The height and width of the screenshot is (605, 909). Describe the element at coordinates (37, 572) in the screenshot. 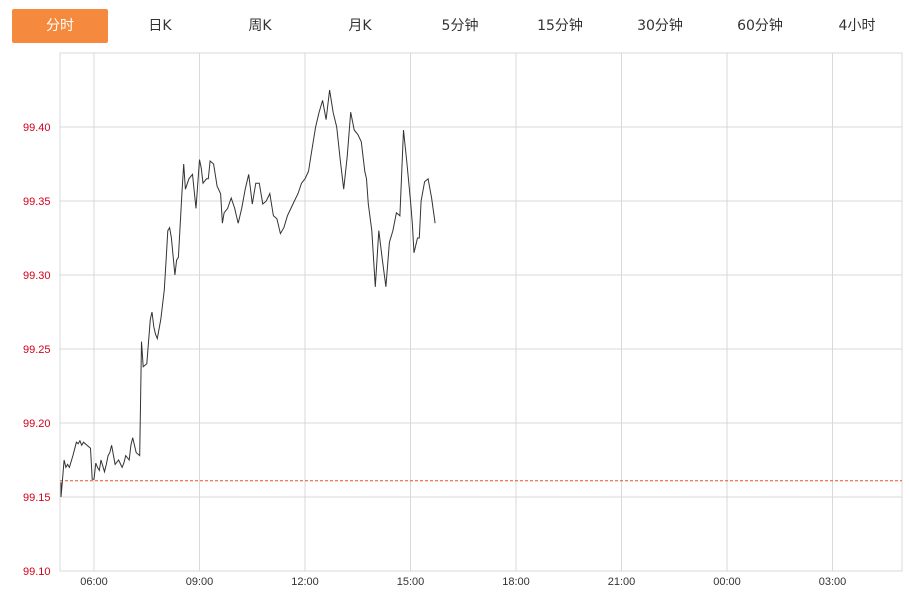

I see `y-tick-label: 99.10` at that location.